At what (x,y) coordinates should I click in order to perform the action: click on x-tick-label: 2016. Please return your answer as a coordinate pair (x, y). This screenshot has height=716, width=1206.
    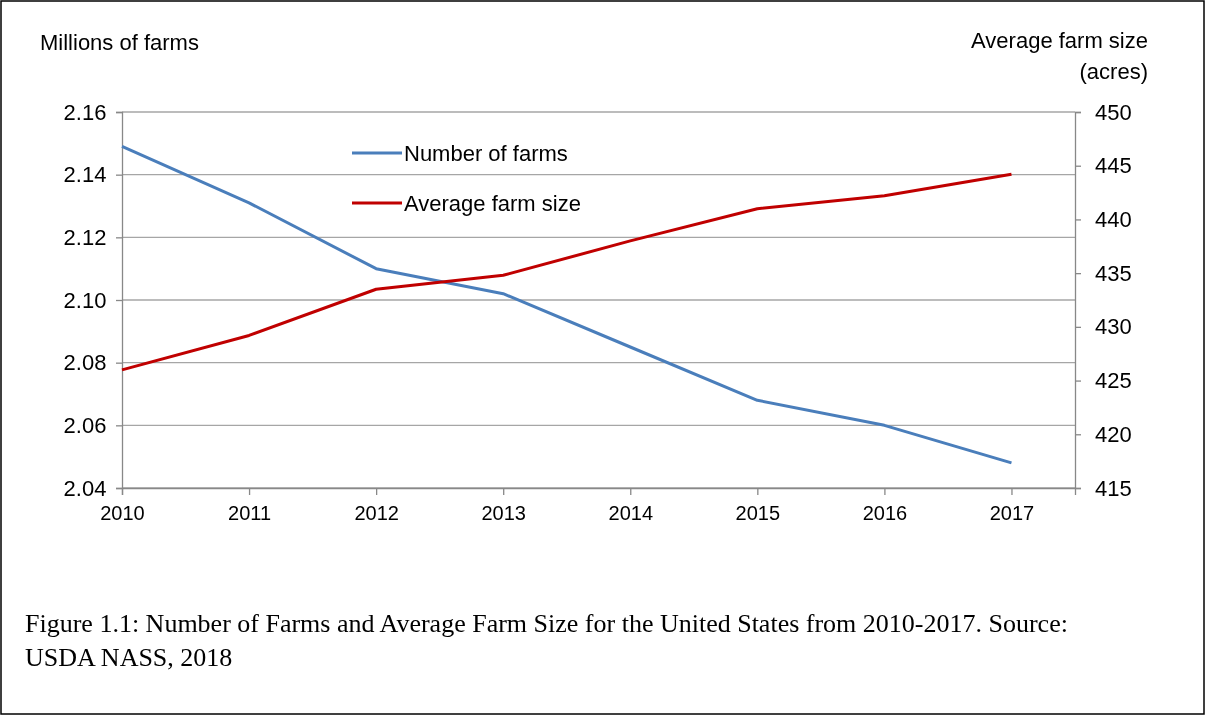
    Looking at the image, I should click on (885, 513).